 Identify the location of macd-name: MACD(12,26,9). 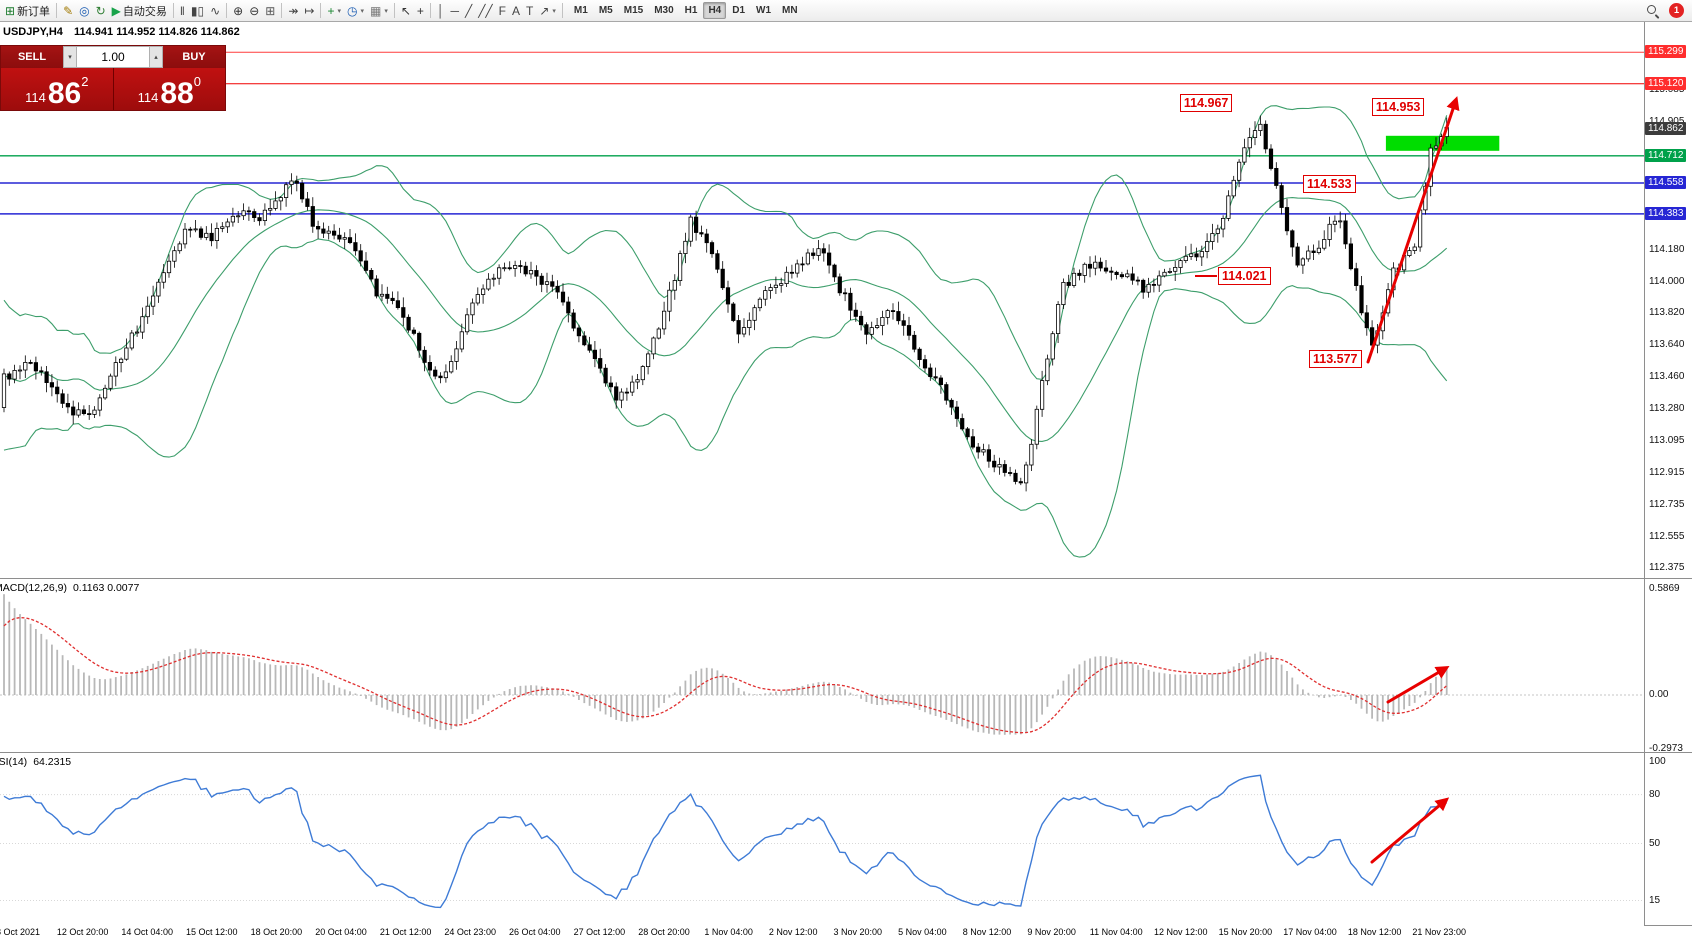
(33, 588).